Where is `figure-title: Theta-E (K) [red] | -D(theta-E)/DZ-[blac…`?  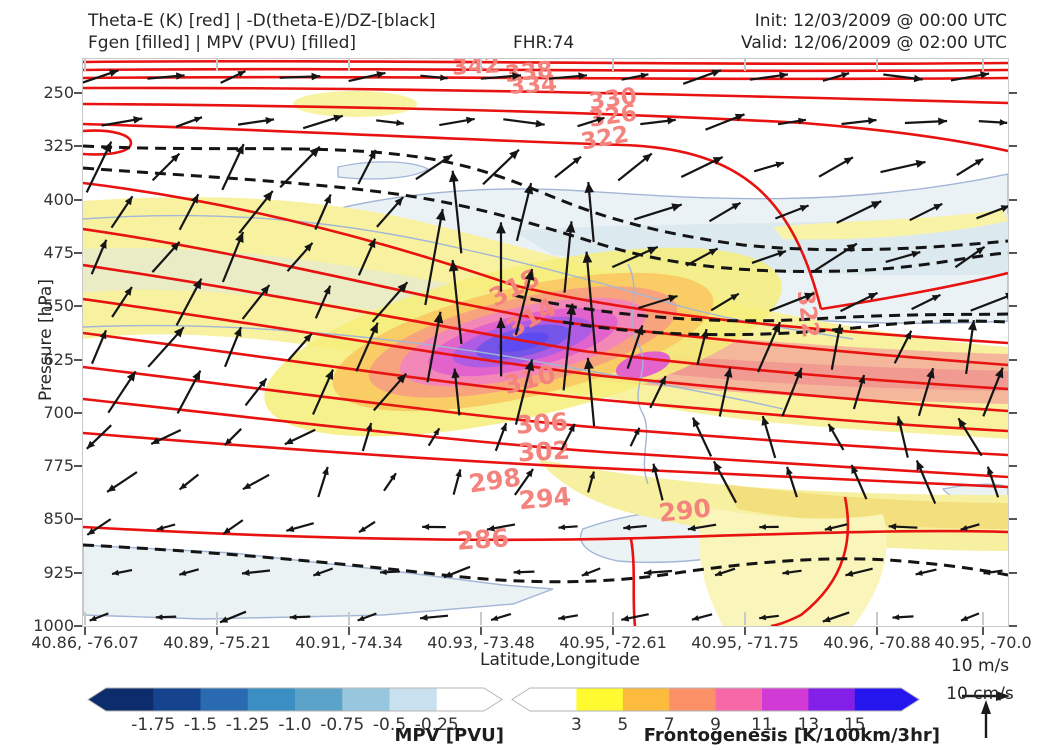 figure-title: Theta-E (K) [red] | -D(theta-E)/DZ-[blac… is located at coordinates (262, 32).